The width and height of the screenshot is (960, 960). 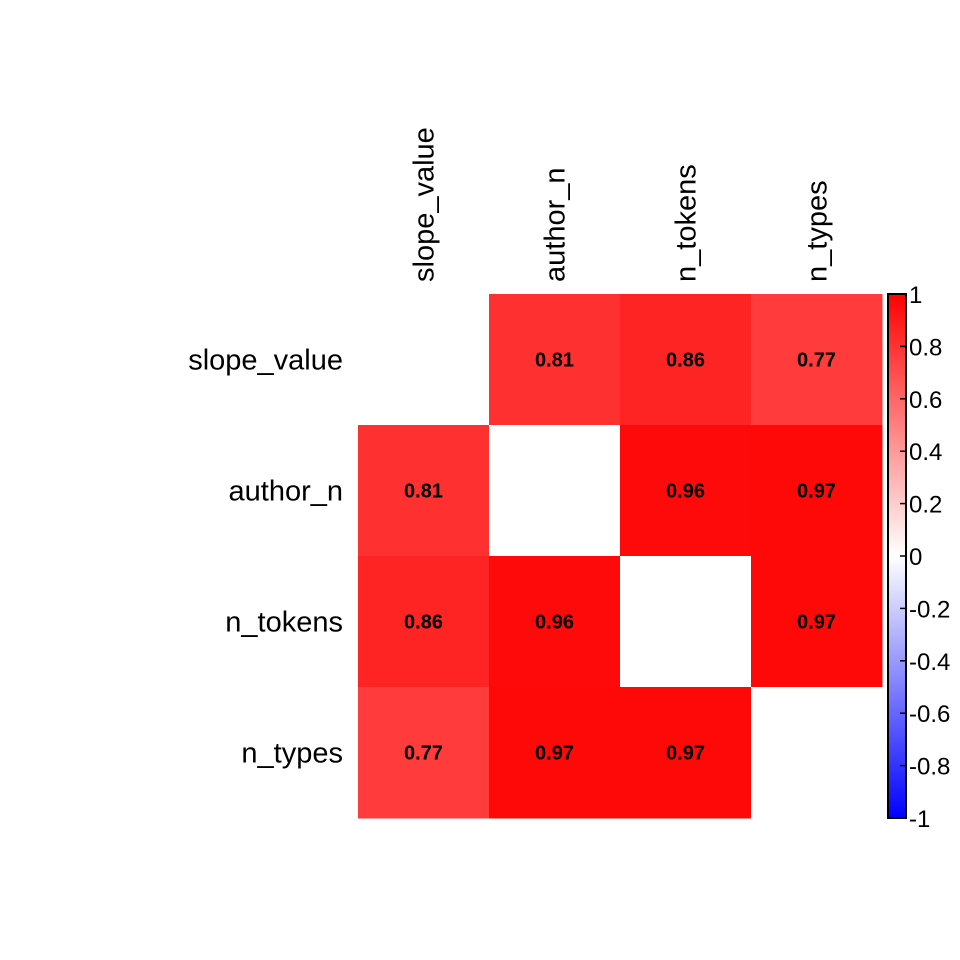 What do you see at coordinates (621, 204) in the screenshot?
I see `column-labels: slope_value author_n n_tokens n_types` at bounding box center [621, 204].